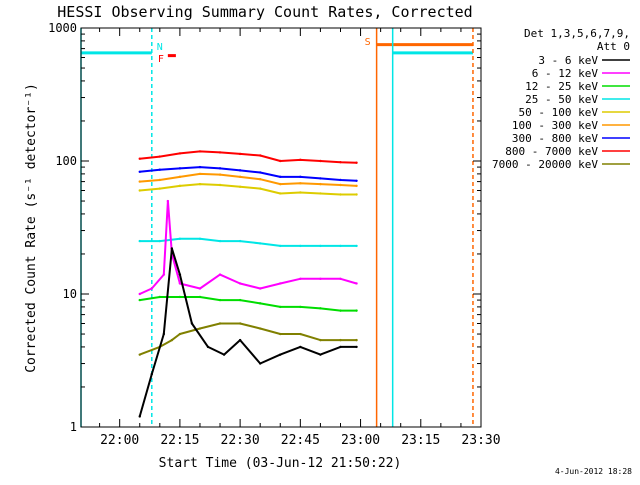 The width and height of the screenshot is (640, 485). I want to click on legend-header-line-1: Det 1,3,5,6,7,9,, so click(577, 33).